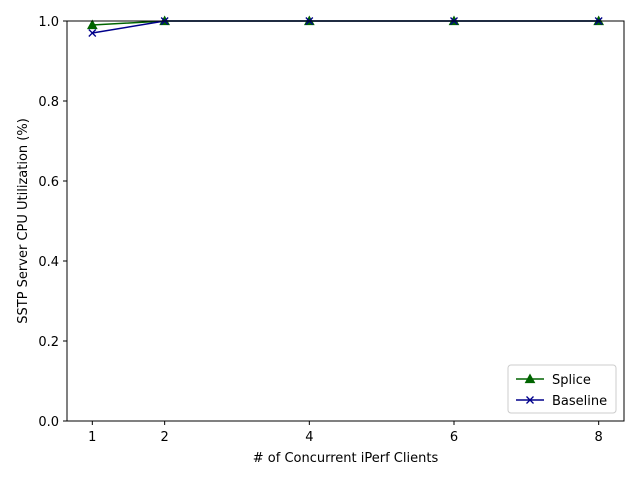 The width and height of the screenshot is (640, 480). I want to click on legend-label-baseline: Baseline, so click(579, 401).